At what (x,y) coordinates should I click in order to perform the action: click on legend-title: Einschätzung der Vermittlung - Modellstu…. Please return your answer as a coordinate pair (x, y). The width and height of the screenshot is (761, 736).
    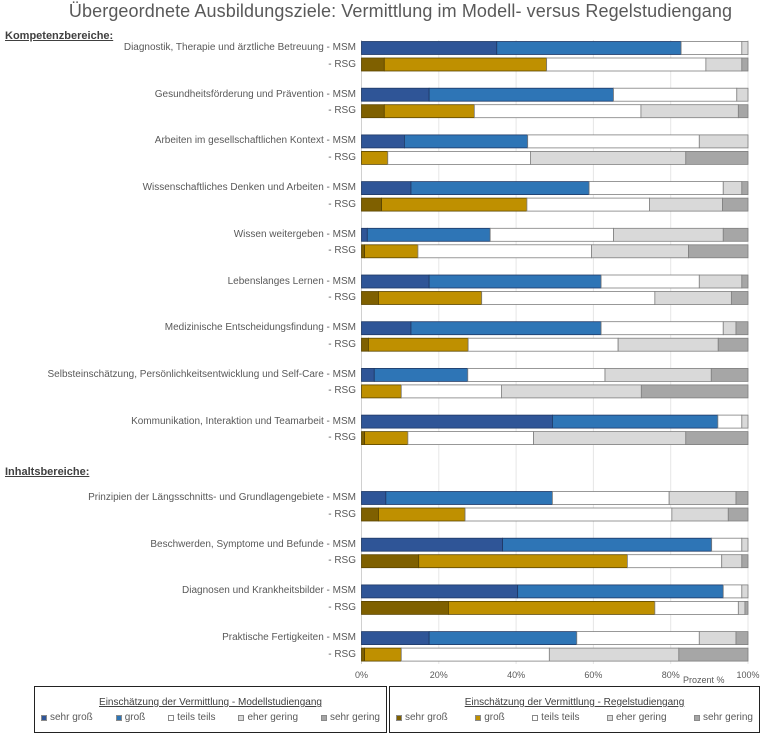
    Looking at the image, I should click on (210, 702).